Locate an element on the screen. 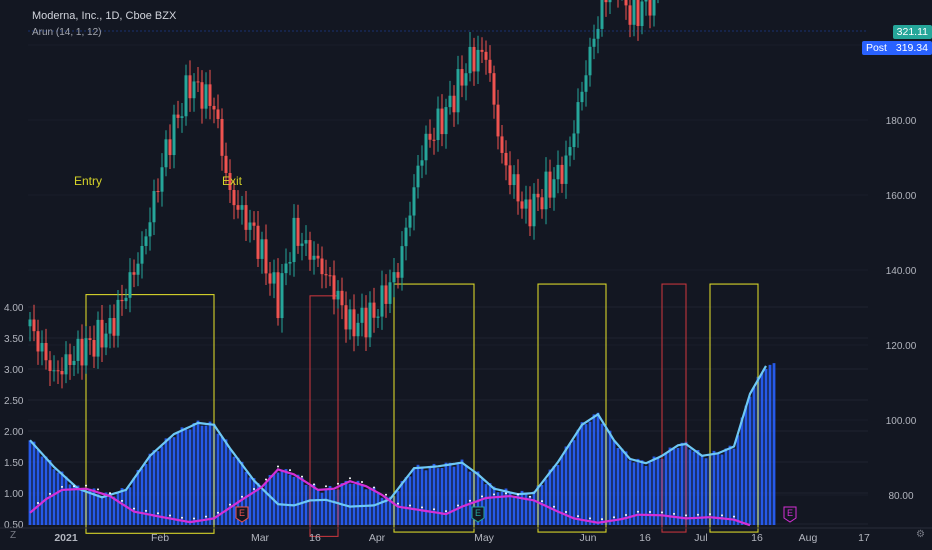 The image size is (932, 550). left-axis-label: 1.00 is located at coordinates (14, 494).